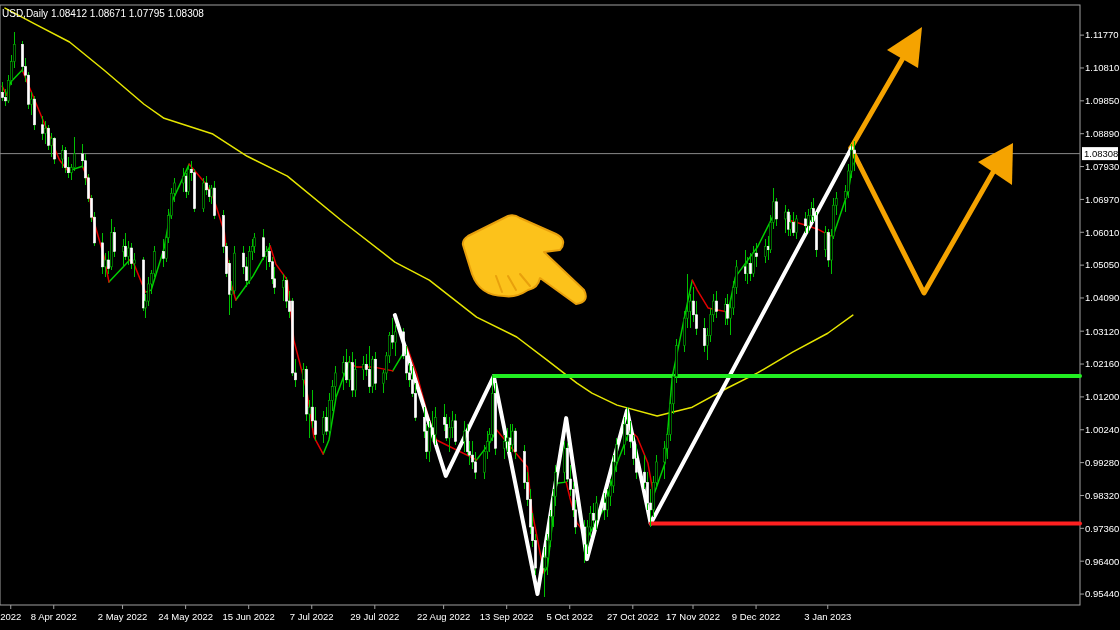 The width and height of the screenshot is (1120, 630). I want to click on x-tick-label: 17 Nov 2022, so click(693, 616).